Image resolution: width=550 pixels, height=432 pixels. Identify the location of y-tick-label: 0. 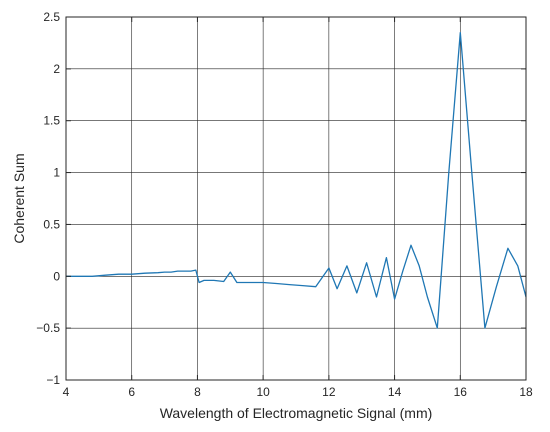
(56, 276).